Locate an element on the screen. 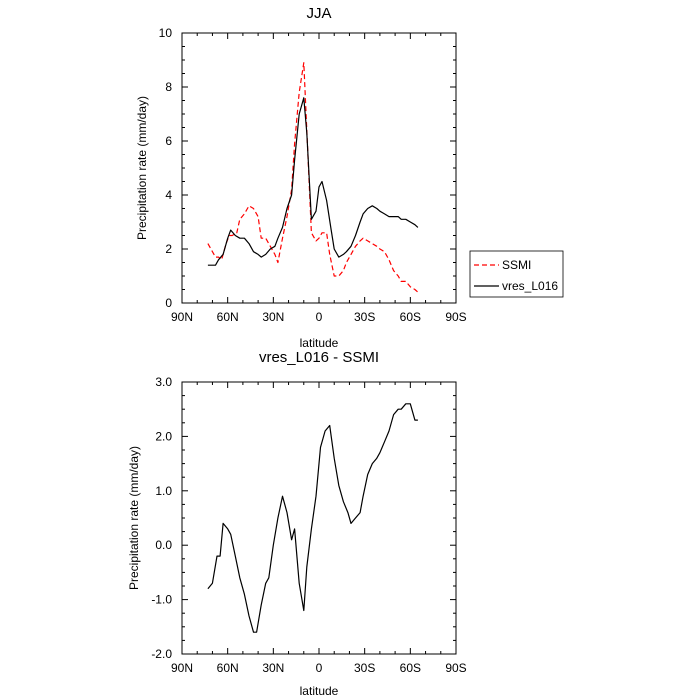  panel1-x-tick-label: 30S is located at coordinates (364, 317).